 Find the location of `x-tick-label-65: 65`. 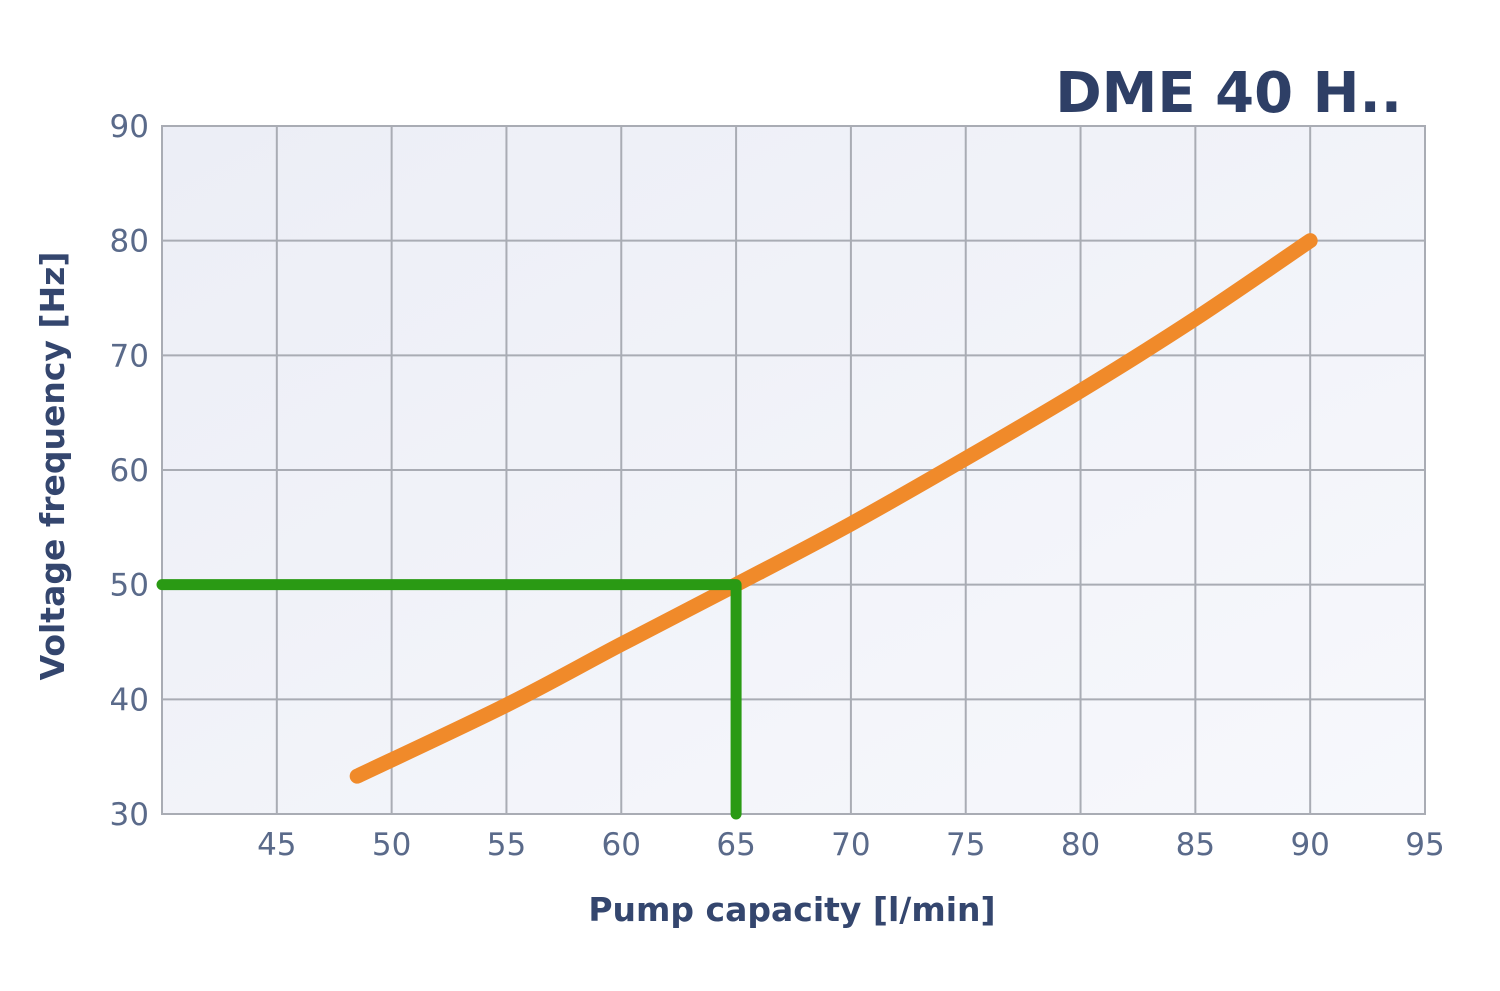

x-tick-label-65: 65 is located at coordinates (735, 845).